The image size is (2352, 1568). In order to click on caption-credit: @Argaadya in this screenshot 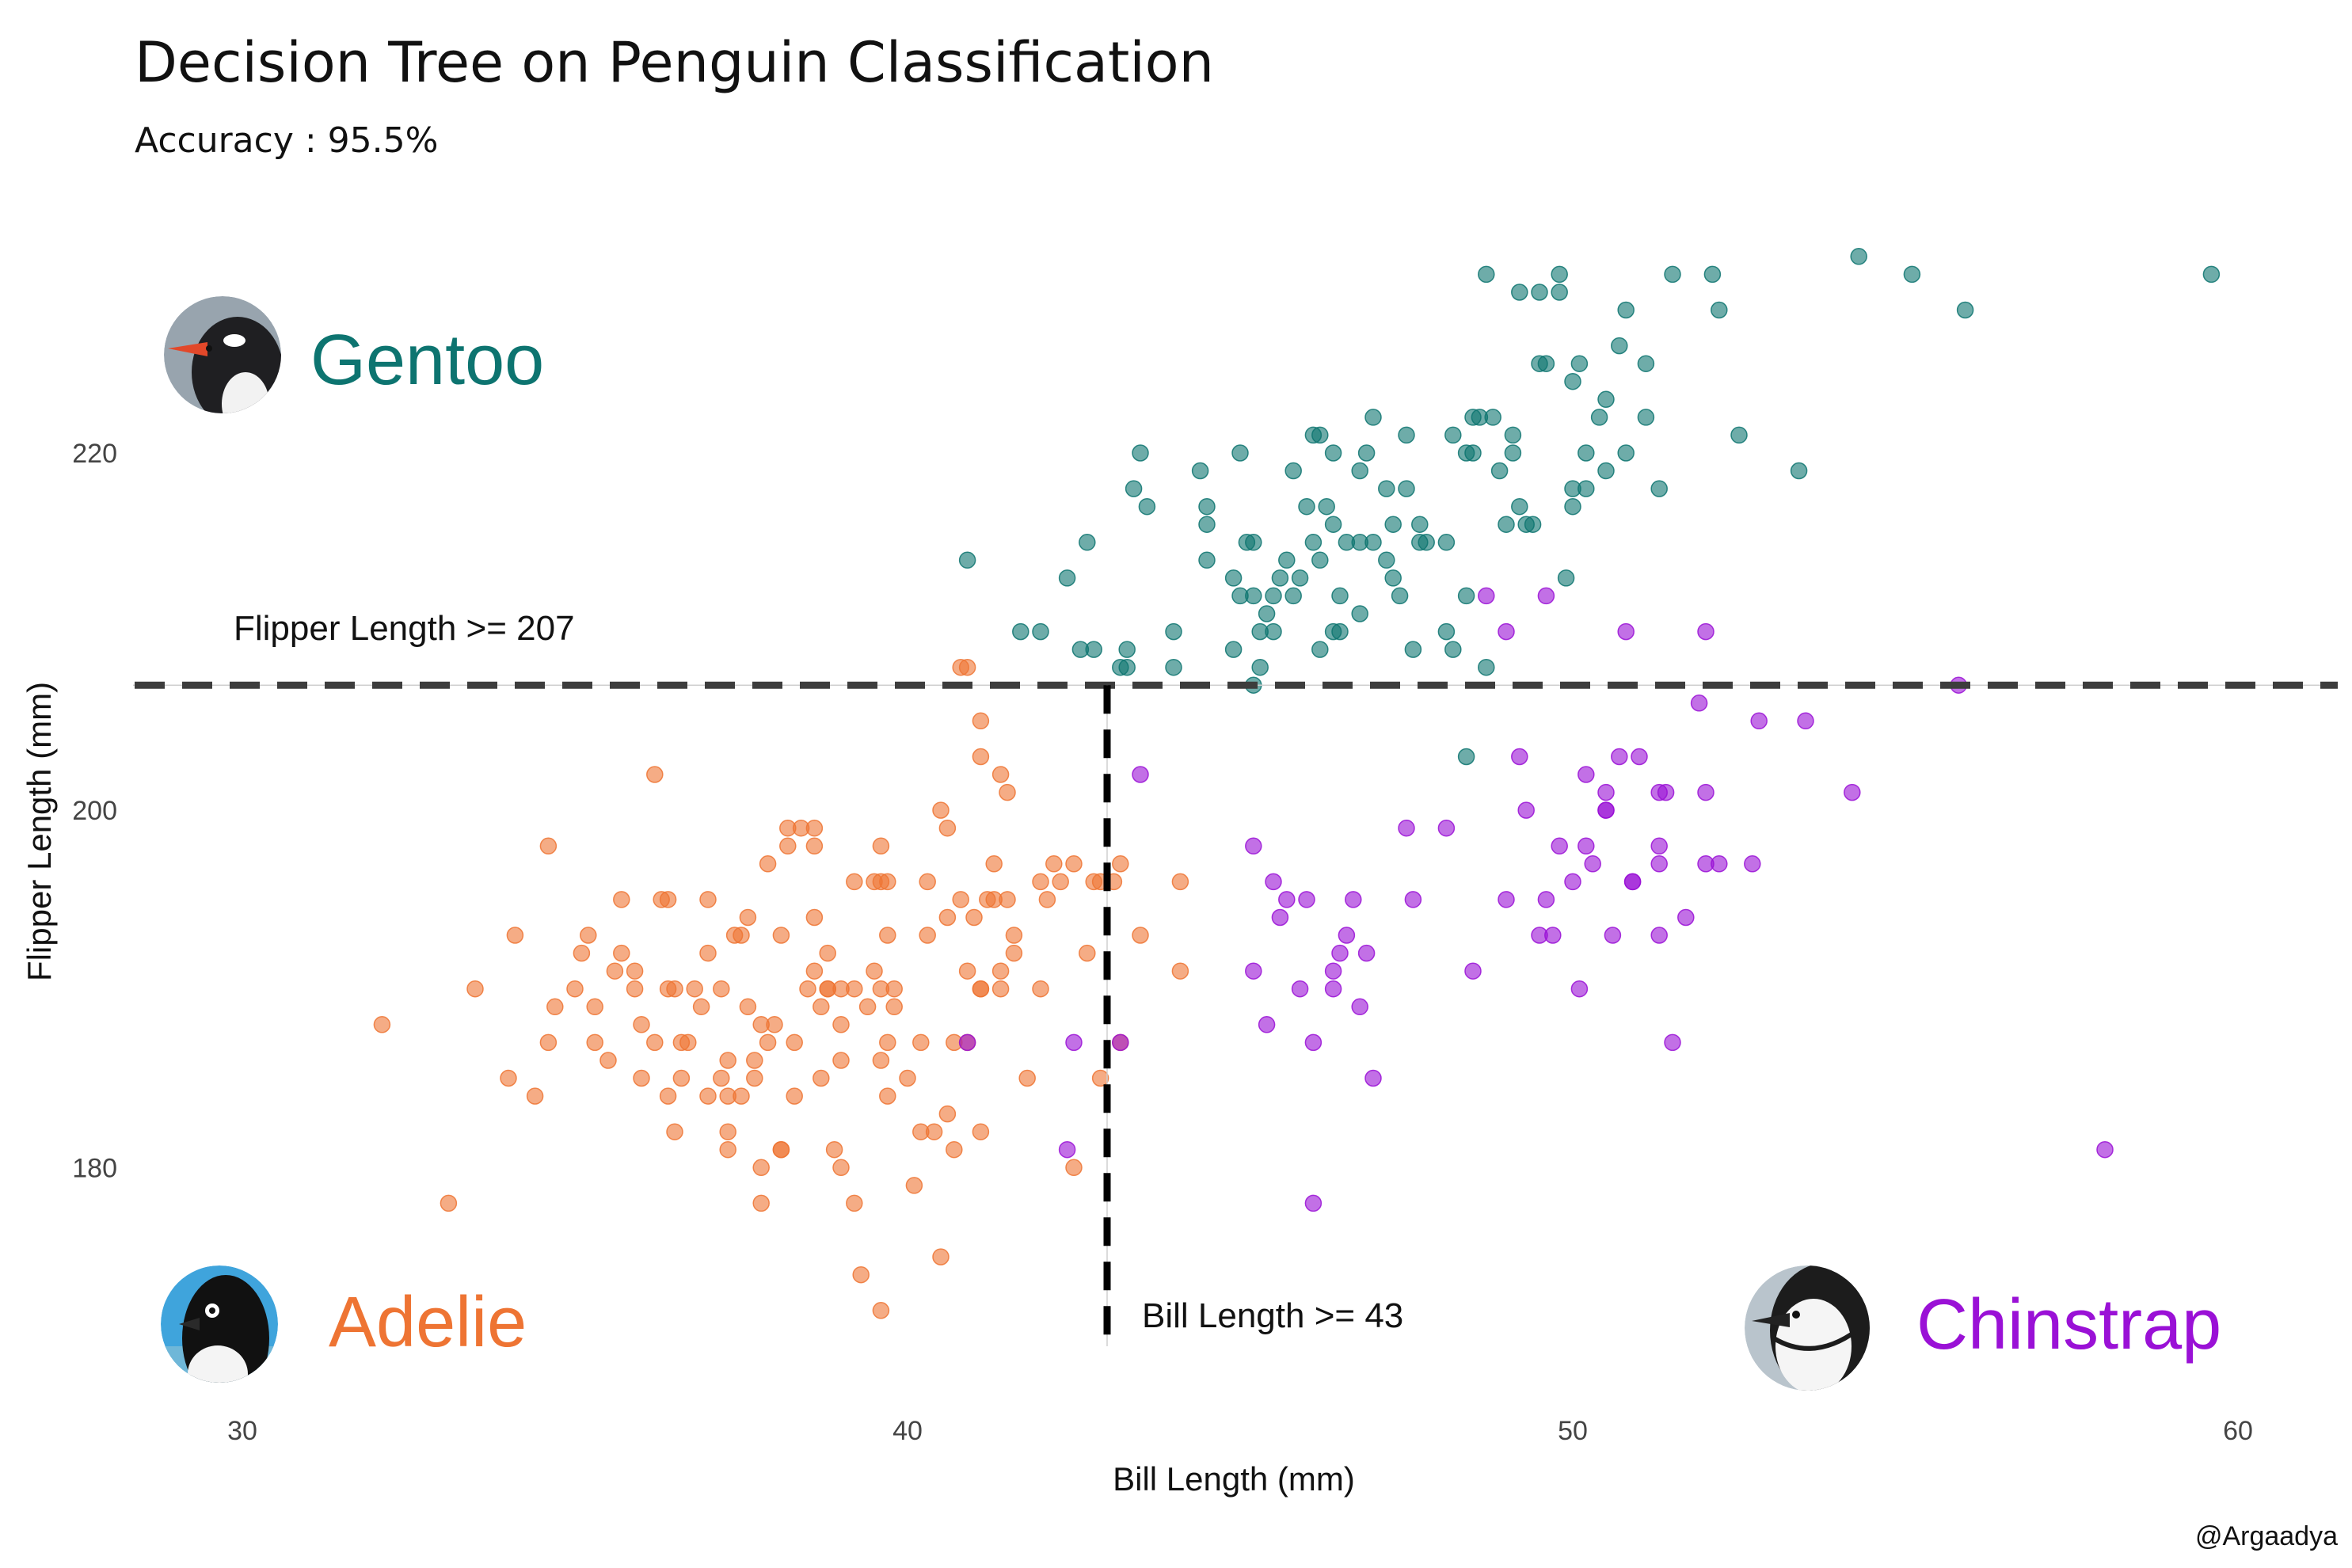, I will do `click(2266, 1536)`.